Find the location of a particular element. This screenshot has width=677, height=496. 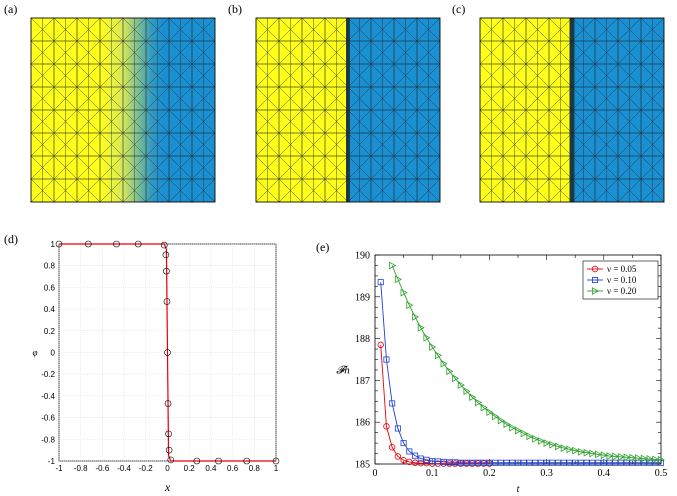

series-line is located at coordinates (167, 352).